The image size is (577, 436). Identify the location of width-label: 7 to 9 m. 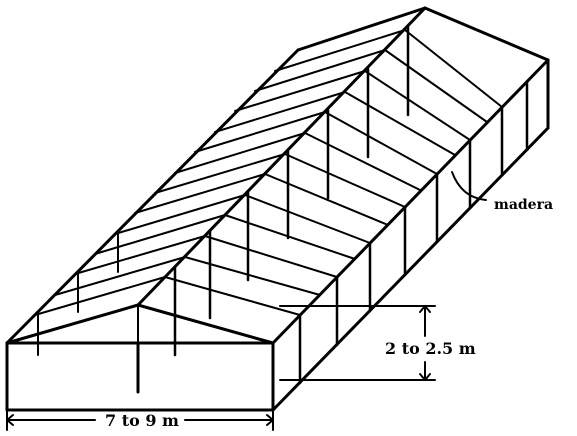
(142, 420).